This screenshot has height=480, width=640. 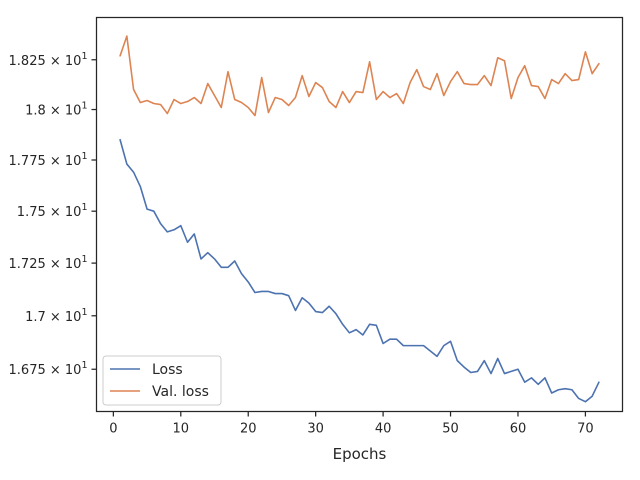 I want to click on x-axis: 0 10 20 30 40 50 60 70, so click(x=351, y=424).